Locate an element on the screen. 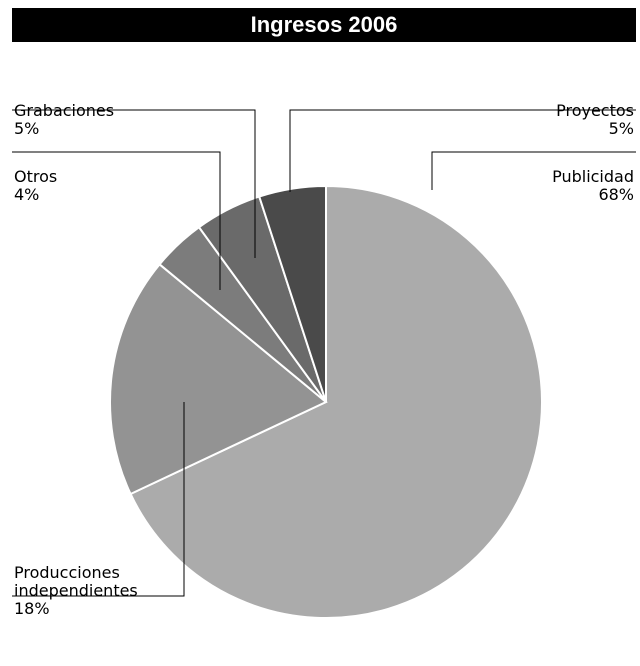 The width and height of the screenshot is (640, 666). slice-label: Otros 4% is located at coordinates (35, 185).